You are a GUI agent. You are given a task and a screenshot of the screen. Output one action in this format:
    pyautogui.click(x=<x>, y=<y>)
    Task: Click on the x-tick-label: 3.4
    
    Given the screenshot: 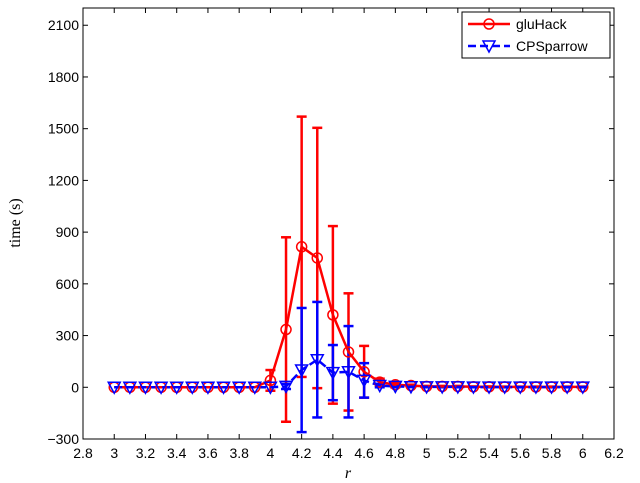 What is the action you would take?
    pyautogui.click(x=177, y=453)
    